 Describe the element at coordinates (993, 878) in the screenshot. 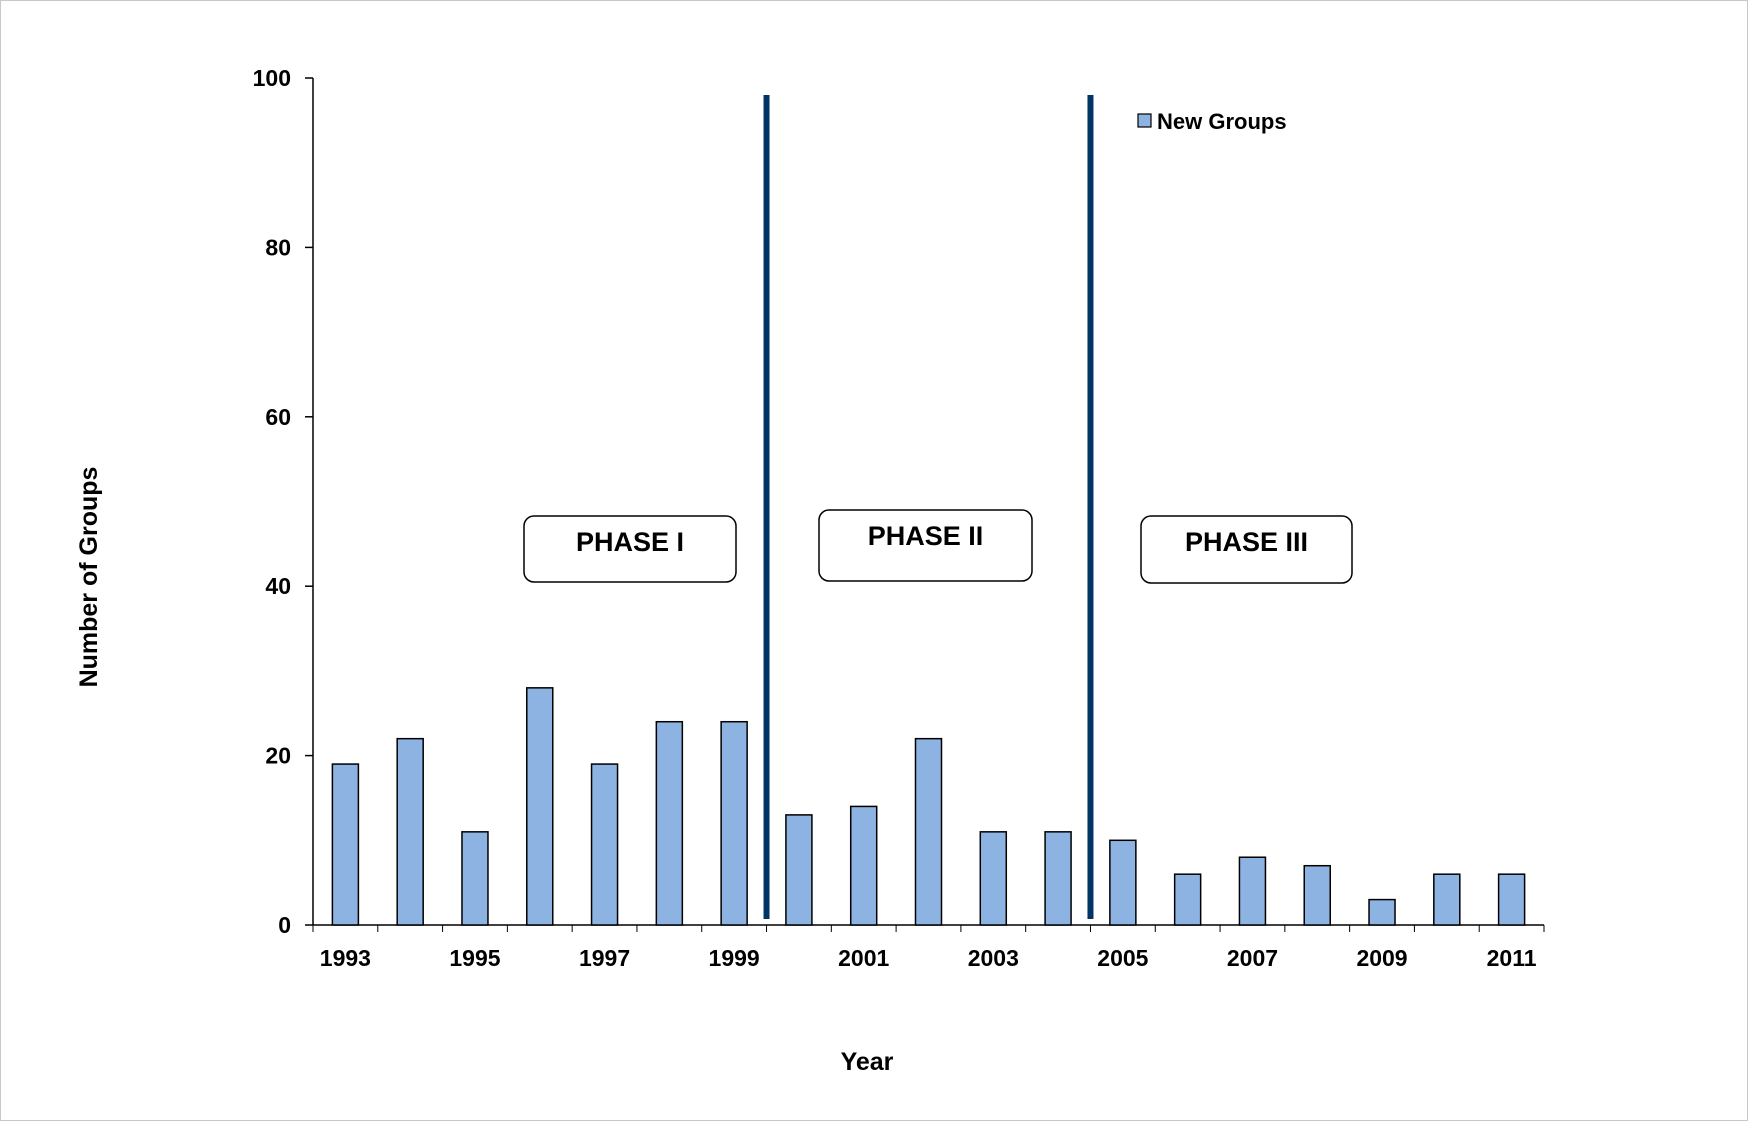

I see `bar-2003` at that location.